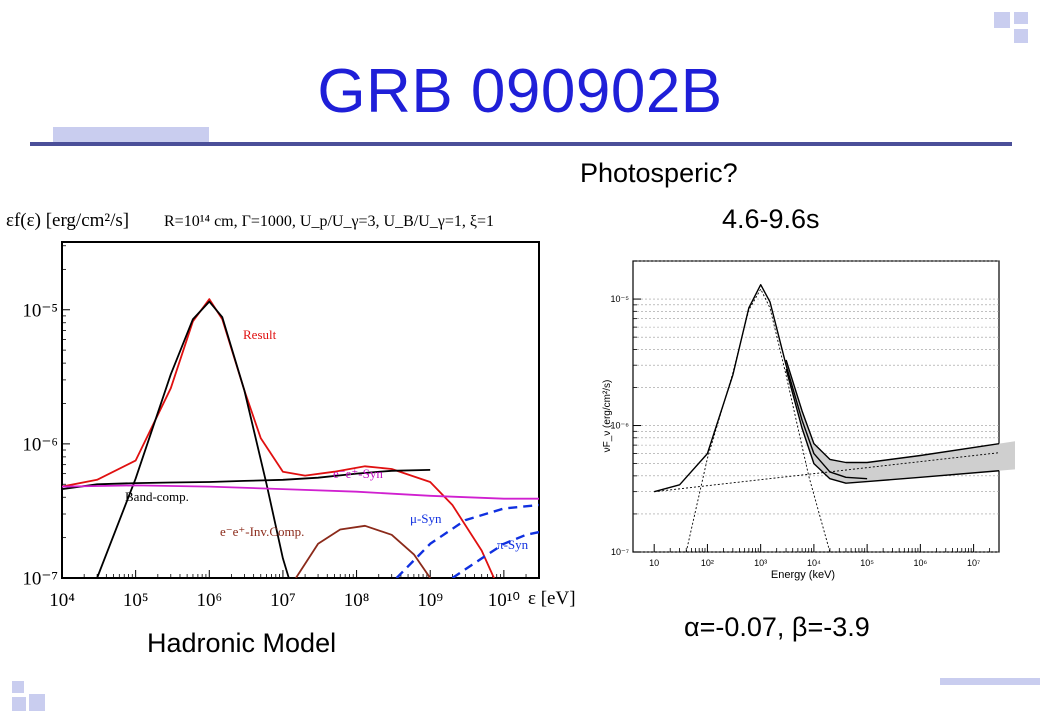 The height and width of the screenshot is (720, 1040). What do you see at coordinates (760, 563) in the screenshot?
I see `x-tick-label: 10³` at bounding box center [760, 563].